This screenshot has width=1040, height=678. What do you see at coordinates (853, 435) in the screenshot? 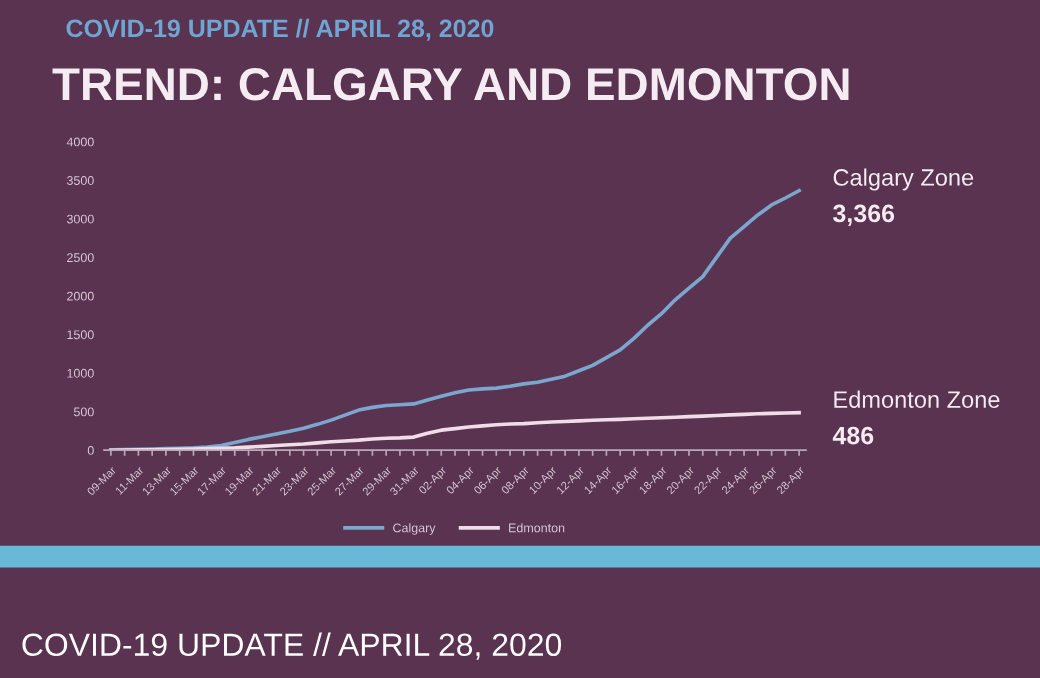
I see `annotation: 486` at bounding box center [853, 435].